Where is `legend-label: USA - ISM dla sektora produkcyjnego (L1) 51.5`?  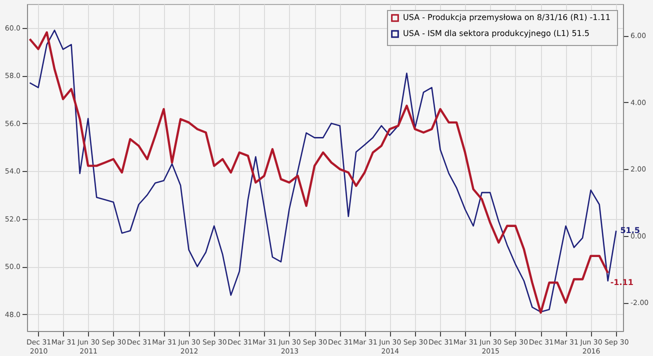
legend-label: USA - ISM dla sektora produkcyjnego (L1) 51.5 is located at coordinates (496, 33).